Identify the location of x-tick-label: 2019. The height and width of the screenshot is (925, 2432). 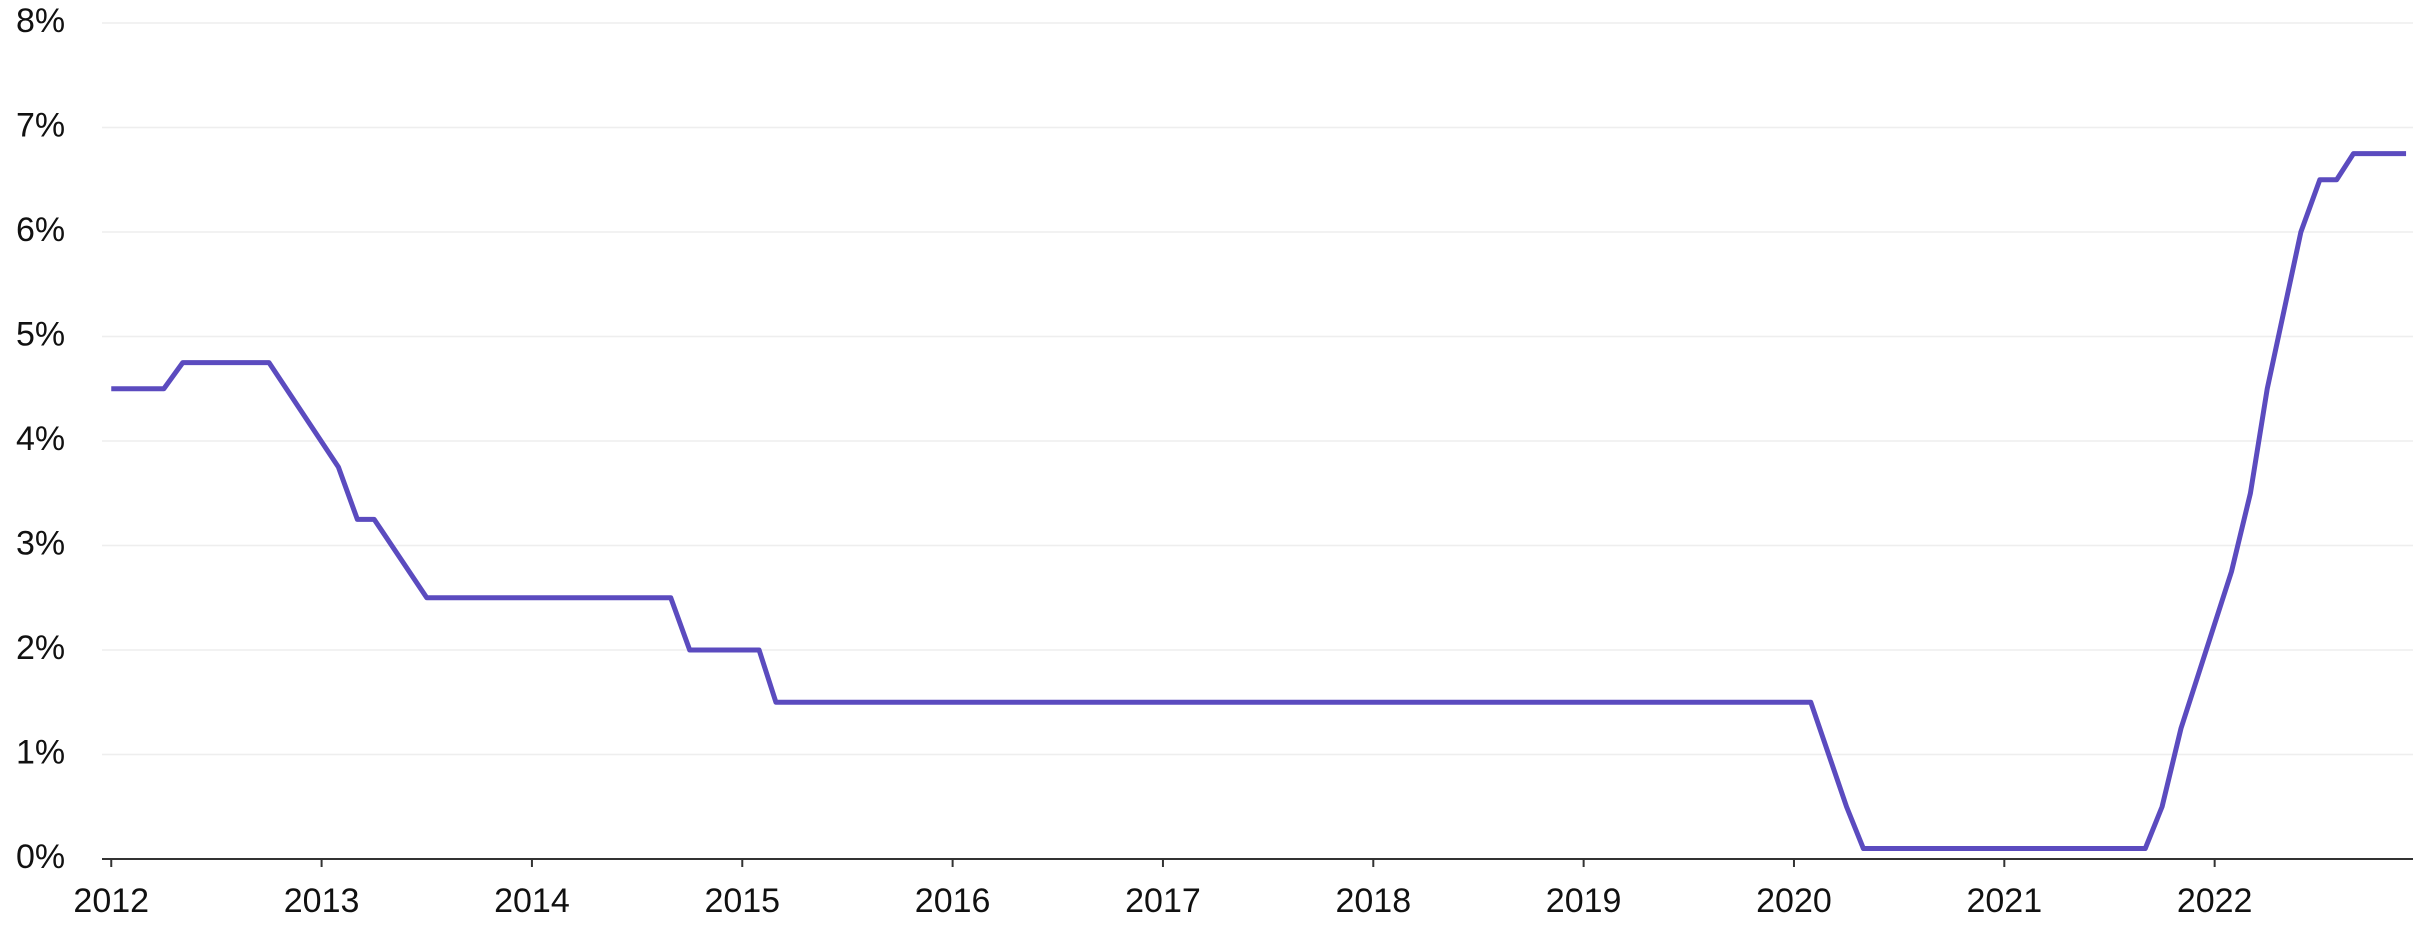
(1584, 901).